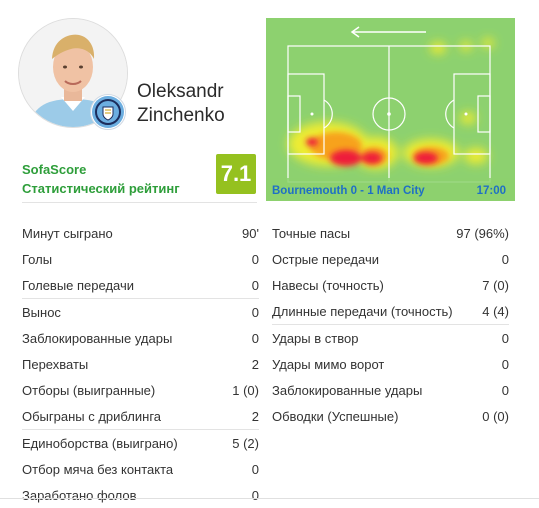  What do you see at coordinates (140, 495) in the screenshot?
I see `stat-row: Заработано фолов 0` at bounding box center [140, 495].